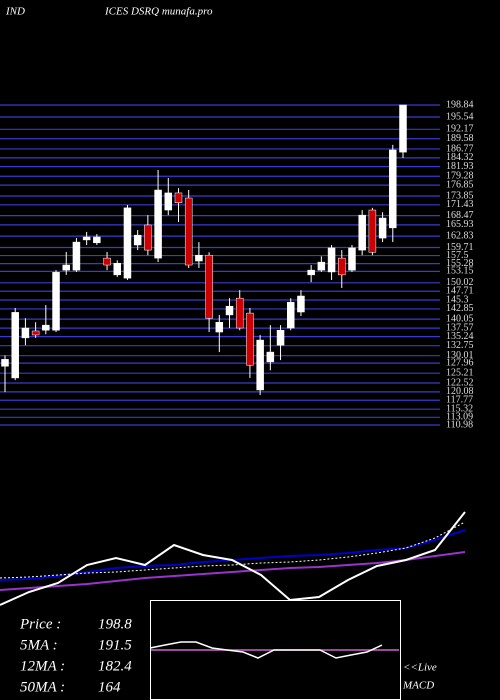  What do you see at coordinates (460, 104) in the screenshot?
I see `y-tick-label: 198.84` at bounding box center [460, 104].